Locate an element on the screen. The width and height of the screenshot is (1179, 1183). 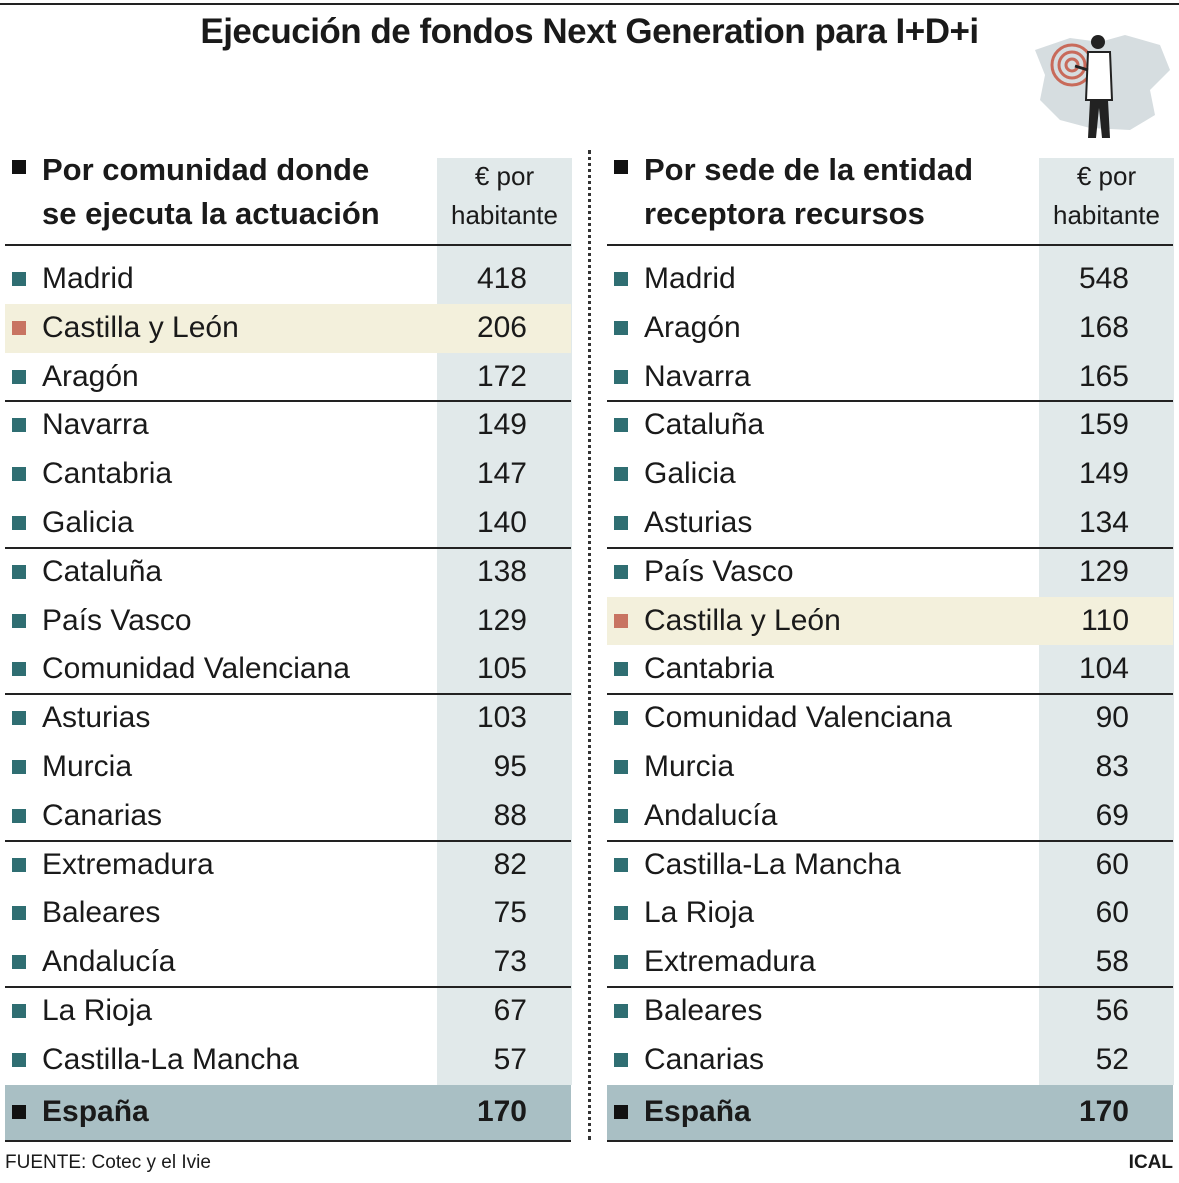
value: 88 is located at coordinates (510, 815).